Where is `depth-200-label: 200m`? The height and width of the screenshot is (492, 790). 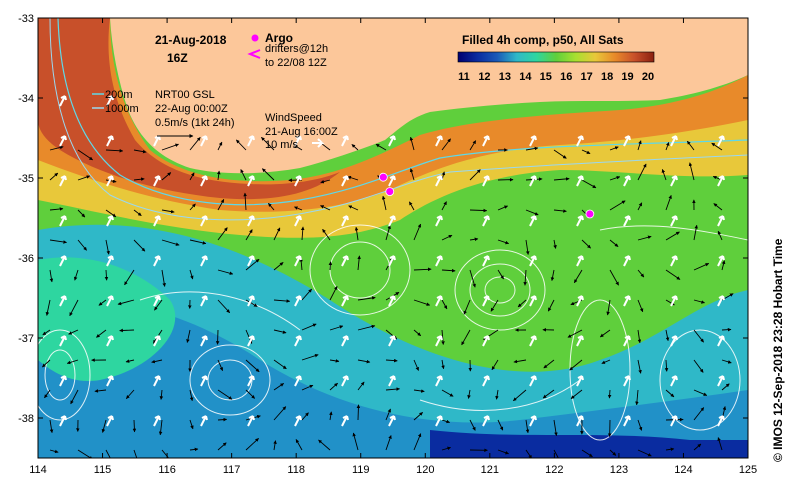 depth-200-label: 200m is located at coordinates (119, 95).